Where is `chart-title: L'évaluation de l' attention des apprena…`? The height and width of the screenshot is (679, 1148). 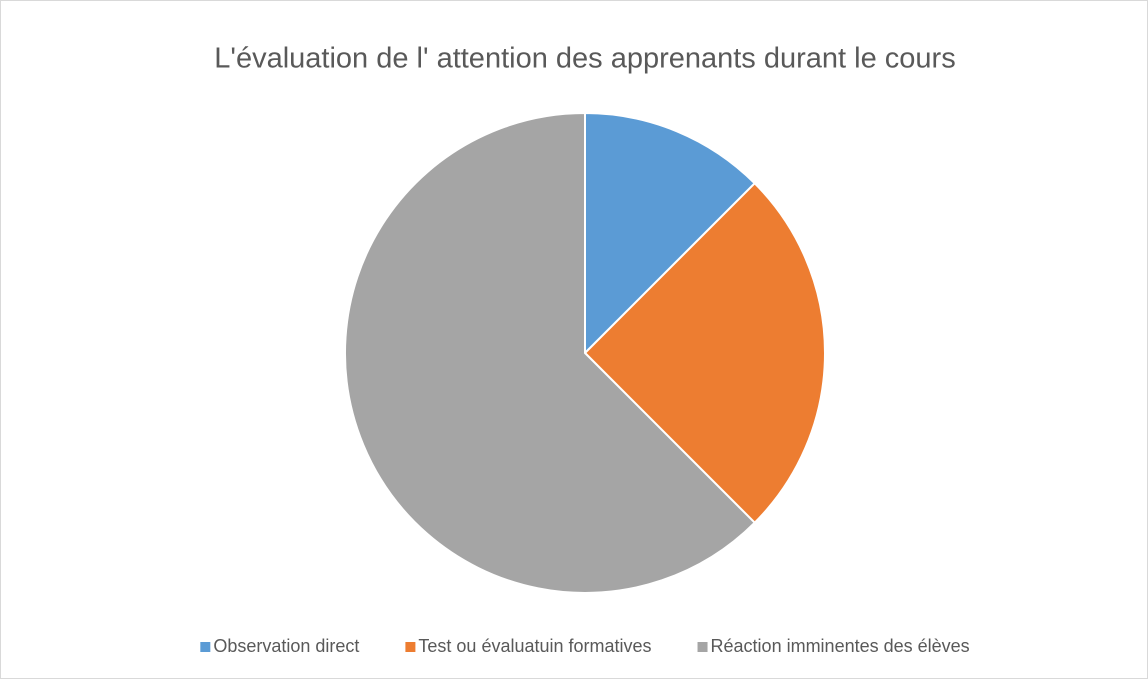
chart-title: L'évaluation de l' attention des apprena… is located at coordinates (584, 59).